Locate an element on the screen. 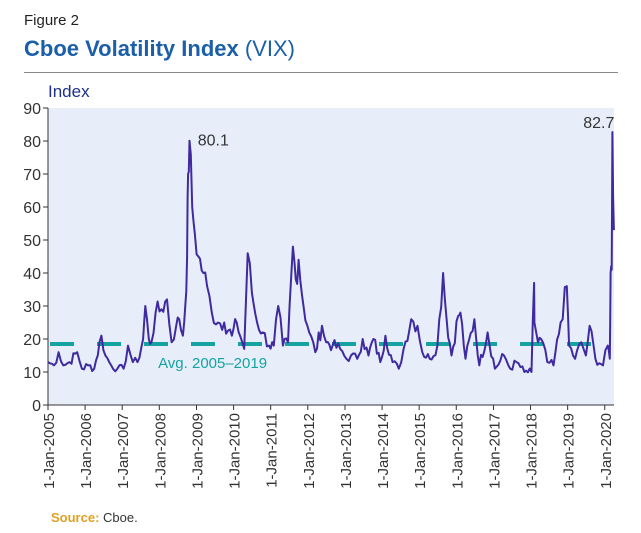  x-tick-label: 1-Jan-2019 is located at coordinates (569, 451).